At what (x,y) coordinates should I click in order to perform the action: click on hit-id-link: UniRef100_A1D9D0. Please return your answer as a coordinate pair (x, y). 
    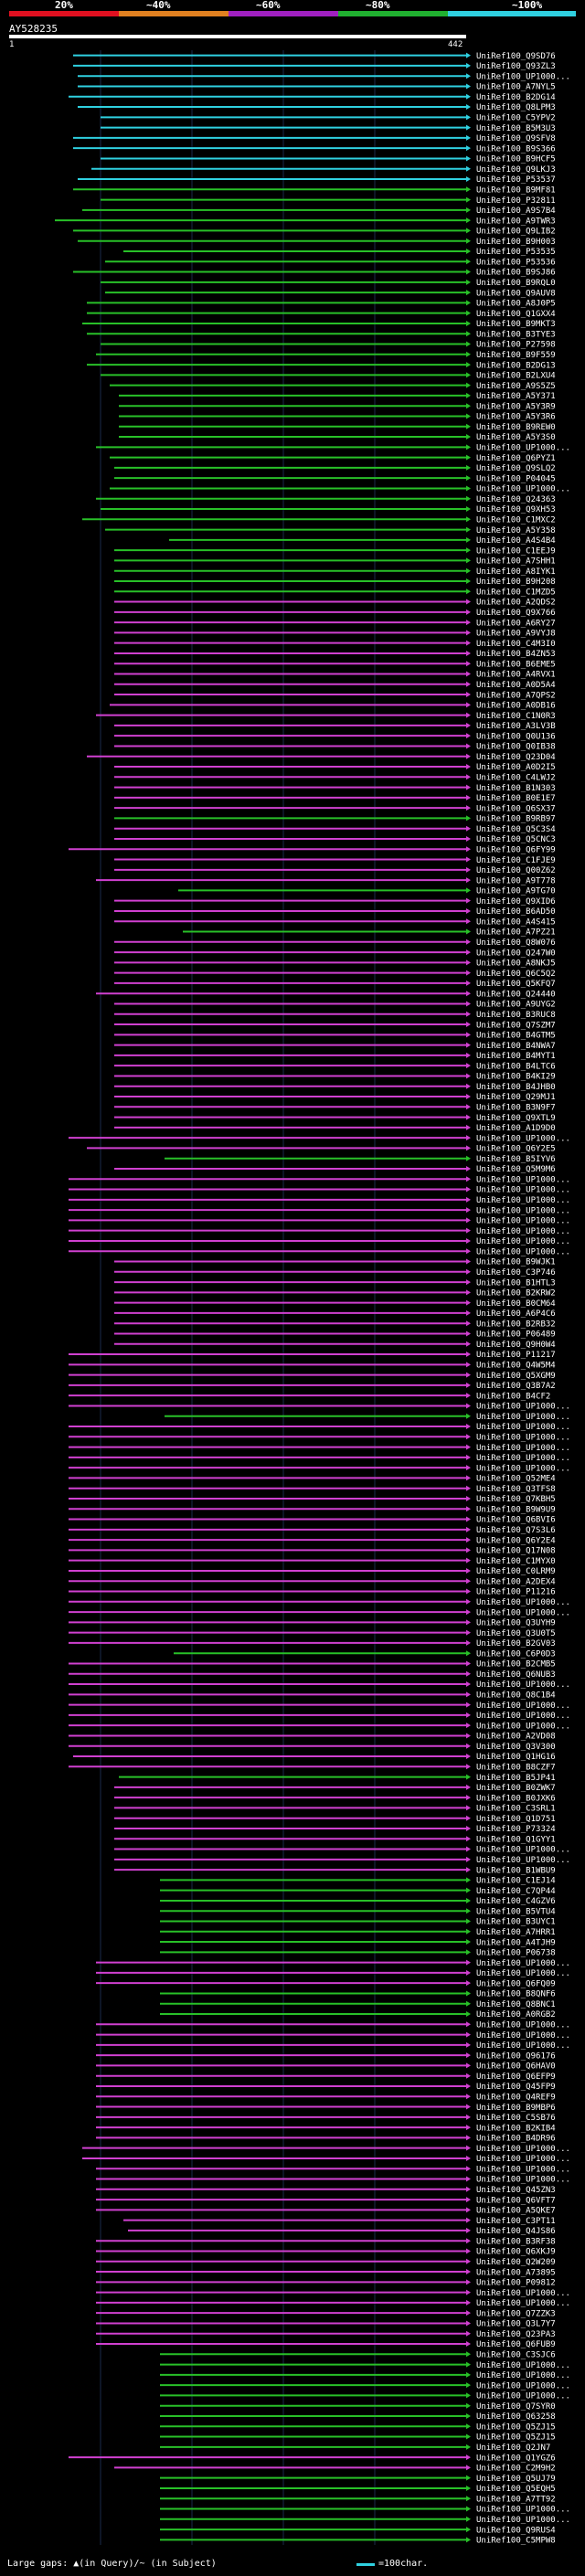
    Looking at the image, I should click on (516, 1128).